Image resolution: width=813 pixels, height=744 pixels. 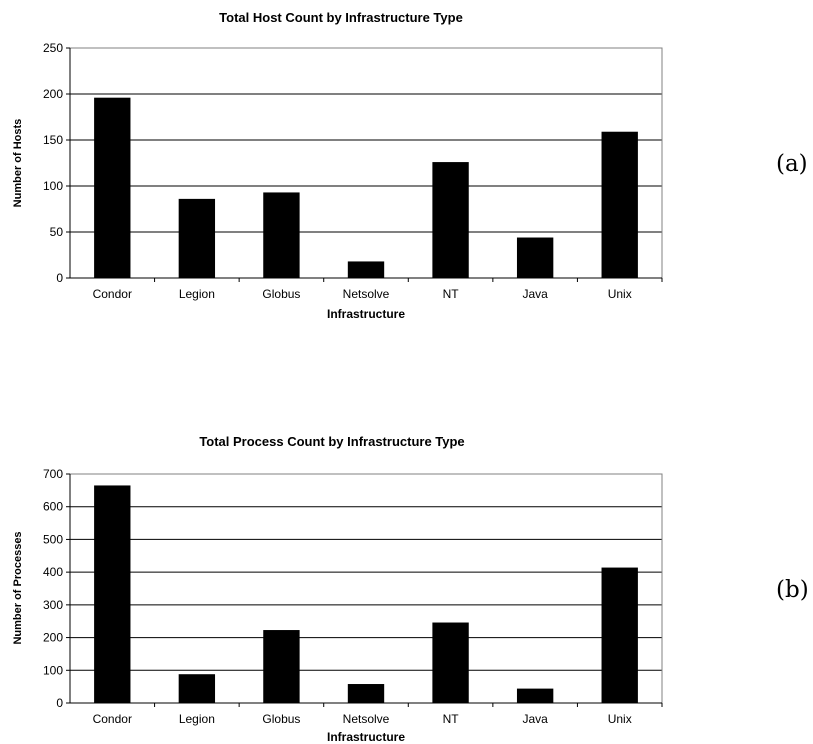 What do you see at coordinates (53, 48) in the screenshot?
I see `y-tick-label: 250` at bounding box center [53, 48].